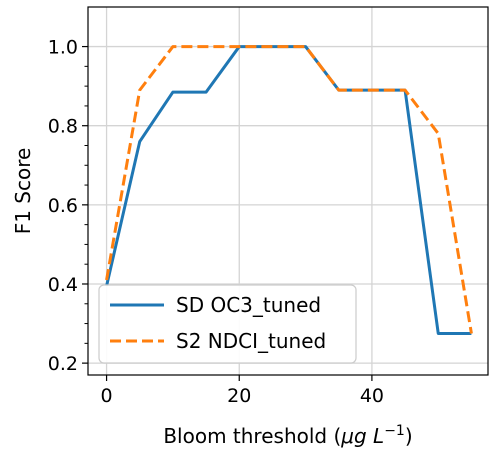 This screenshot has height=453, width=498. I want to click on y-tick-label: 0.4, so click(63, 285).